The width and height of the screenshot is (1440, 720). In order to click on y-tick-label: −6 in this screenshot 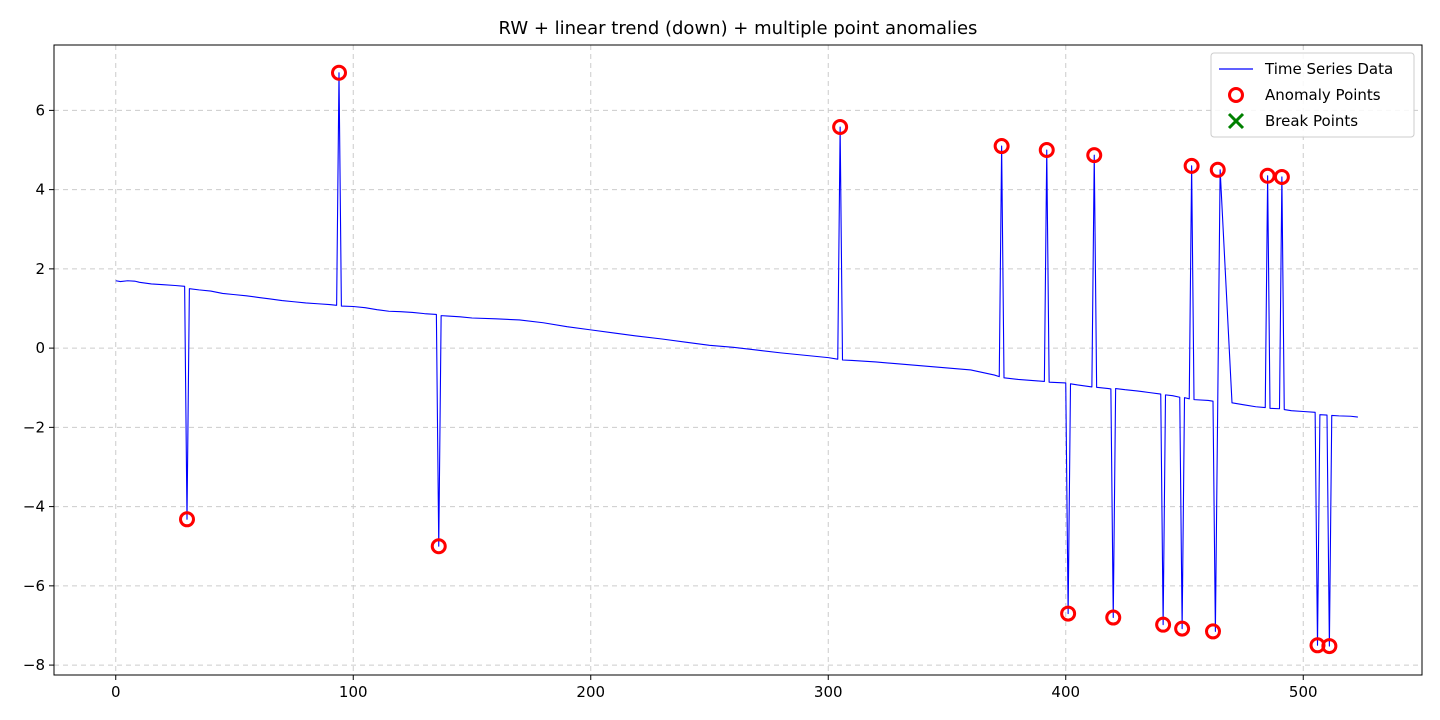, I will do `click(34, 586)`.